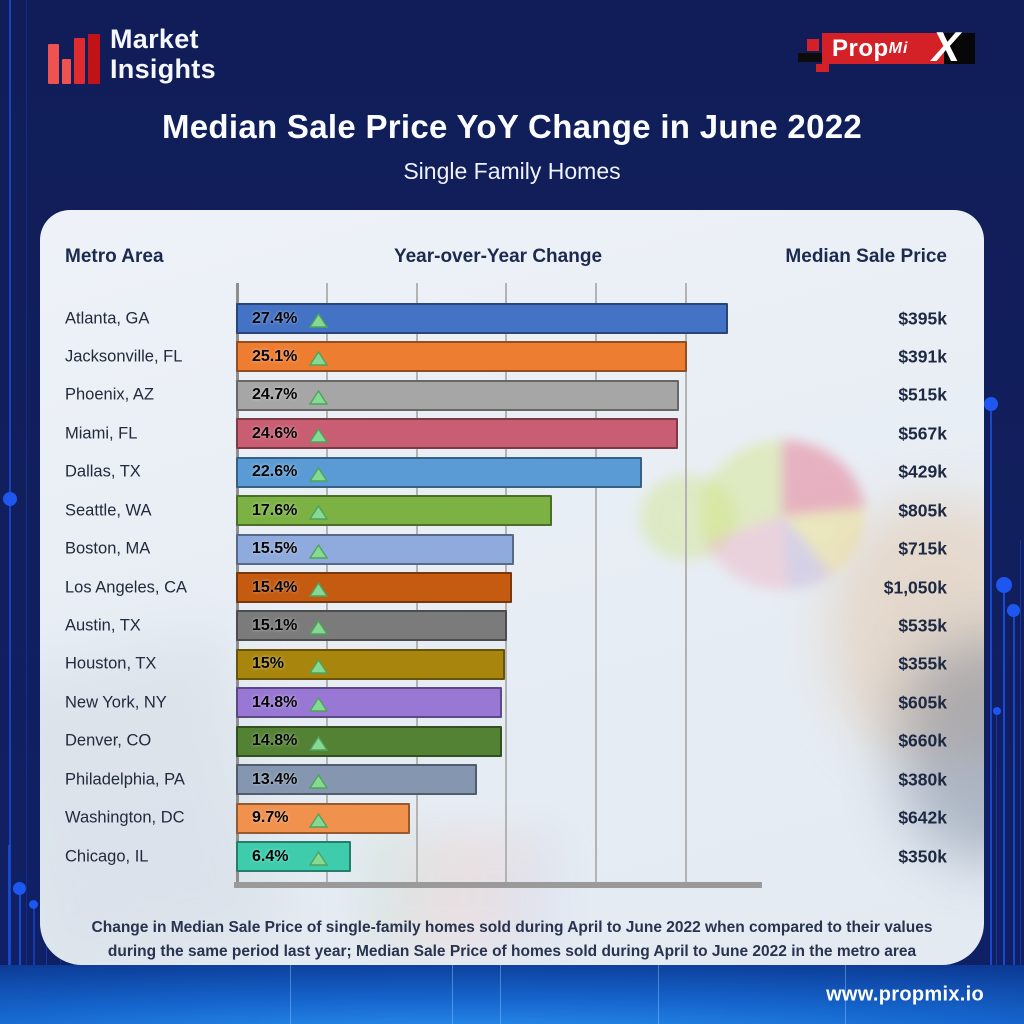 Image resolution: width=1024 pixels, height=1024 pixels. What do you see at coordinates (111, 663) in the screenshot?
I see `metro-label: Houston, TX` at bounding box center [111, 663].